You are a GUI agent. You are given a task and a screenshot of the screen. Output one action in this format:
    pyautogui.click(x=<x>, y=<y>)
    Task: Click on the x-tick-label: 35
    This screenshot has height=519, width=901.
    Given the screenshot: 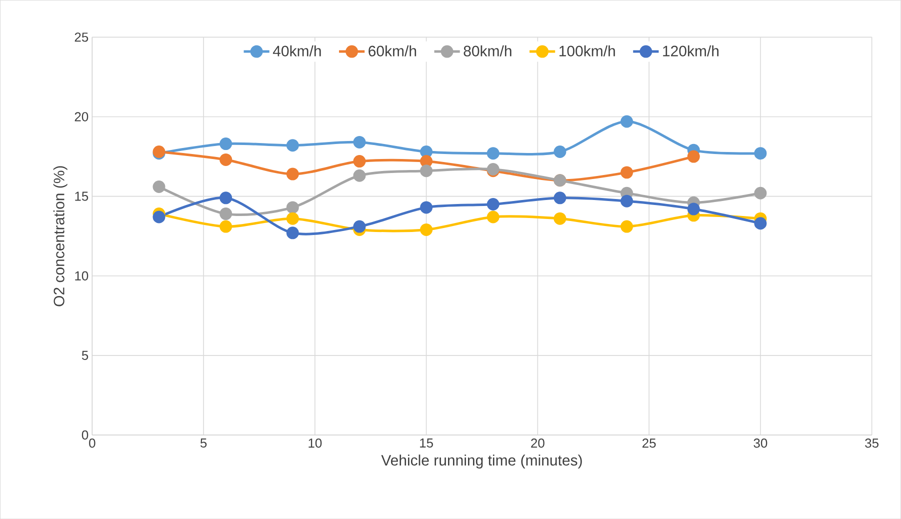 What is the action you would take?
    pyautogui.click(x=871, y=443)
    